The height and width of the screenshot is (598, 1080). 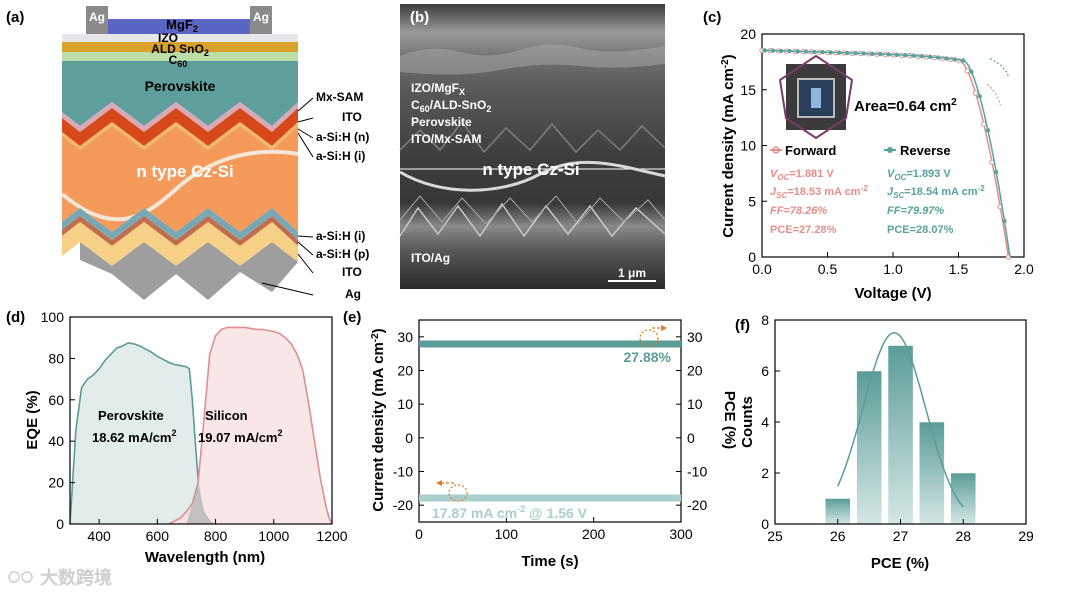 What do you see at coordinates (15, 317) in the screenshot?
I see `panel-label-d: (d)` at bounding box center [15, 317].